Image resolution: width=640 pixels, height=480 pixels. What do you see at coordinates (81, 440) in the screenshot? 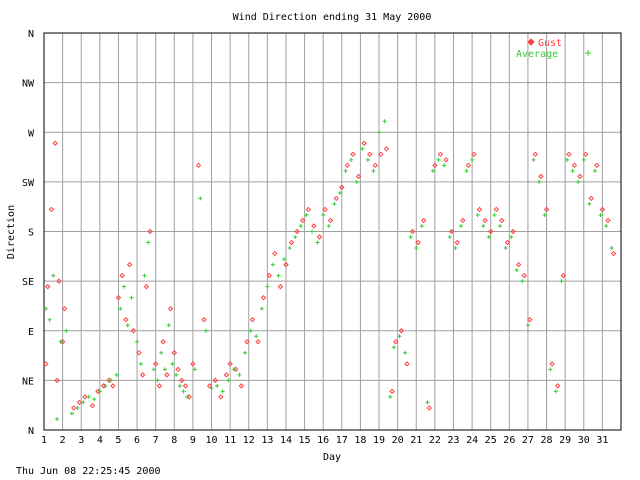
I see `x-tick-label: 3` at bounding box center [81, 440].